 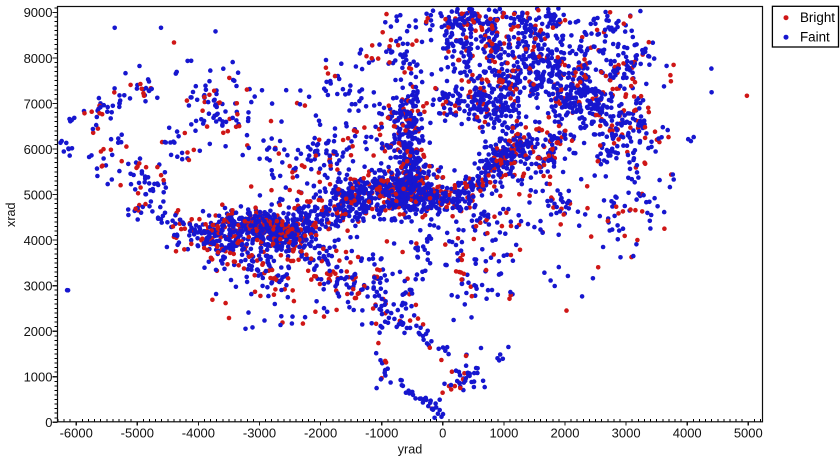 I want to click on svg-text: yrad, so click(x=410, y=450).